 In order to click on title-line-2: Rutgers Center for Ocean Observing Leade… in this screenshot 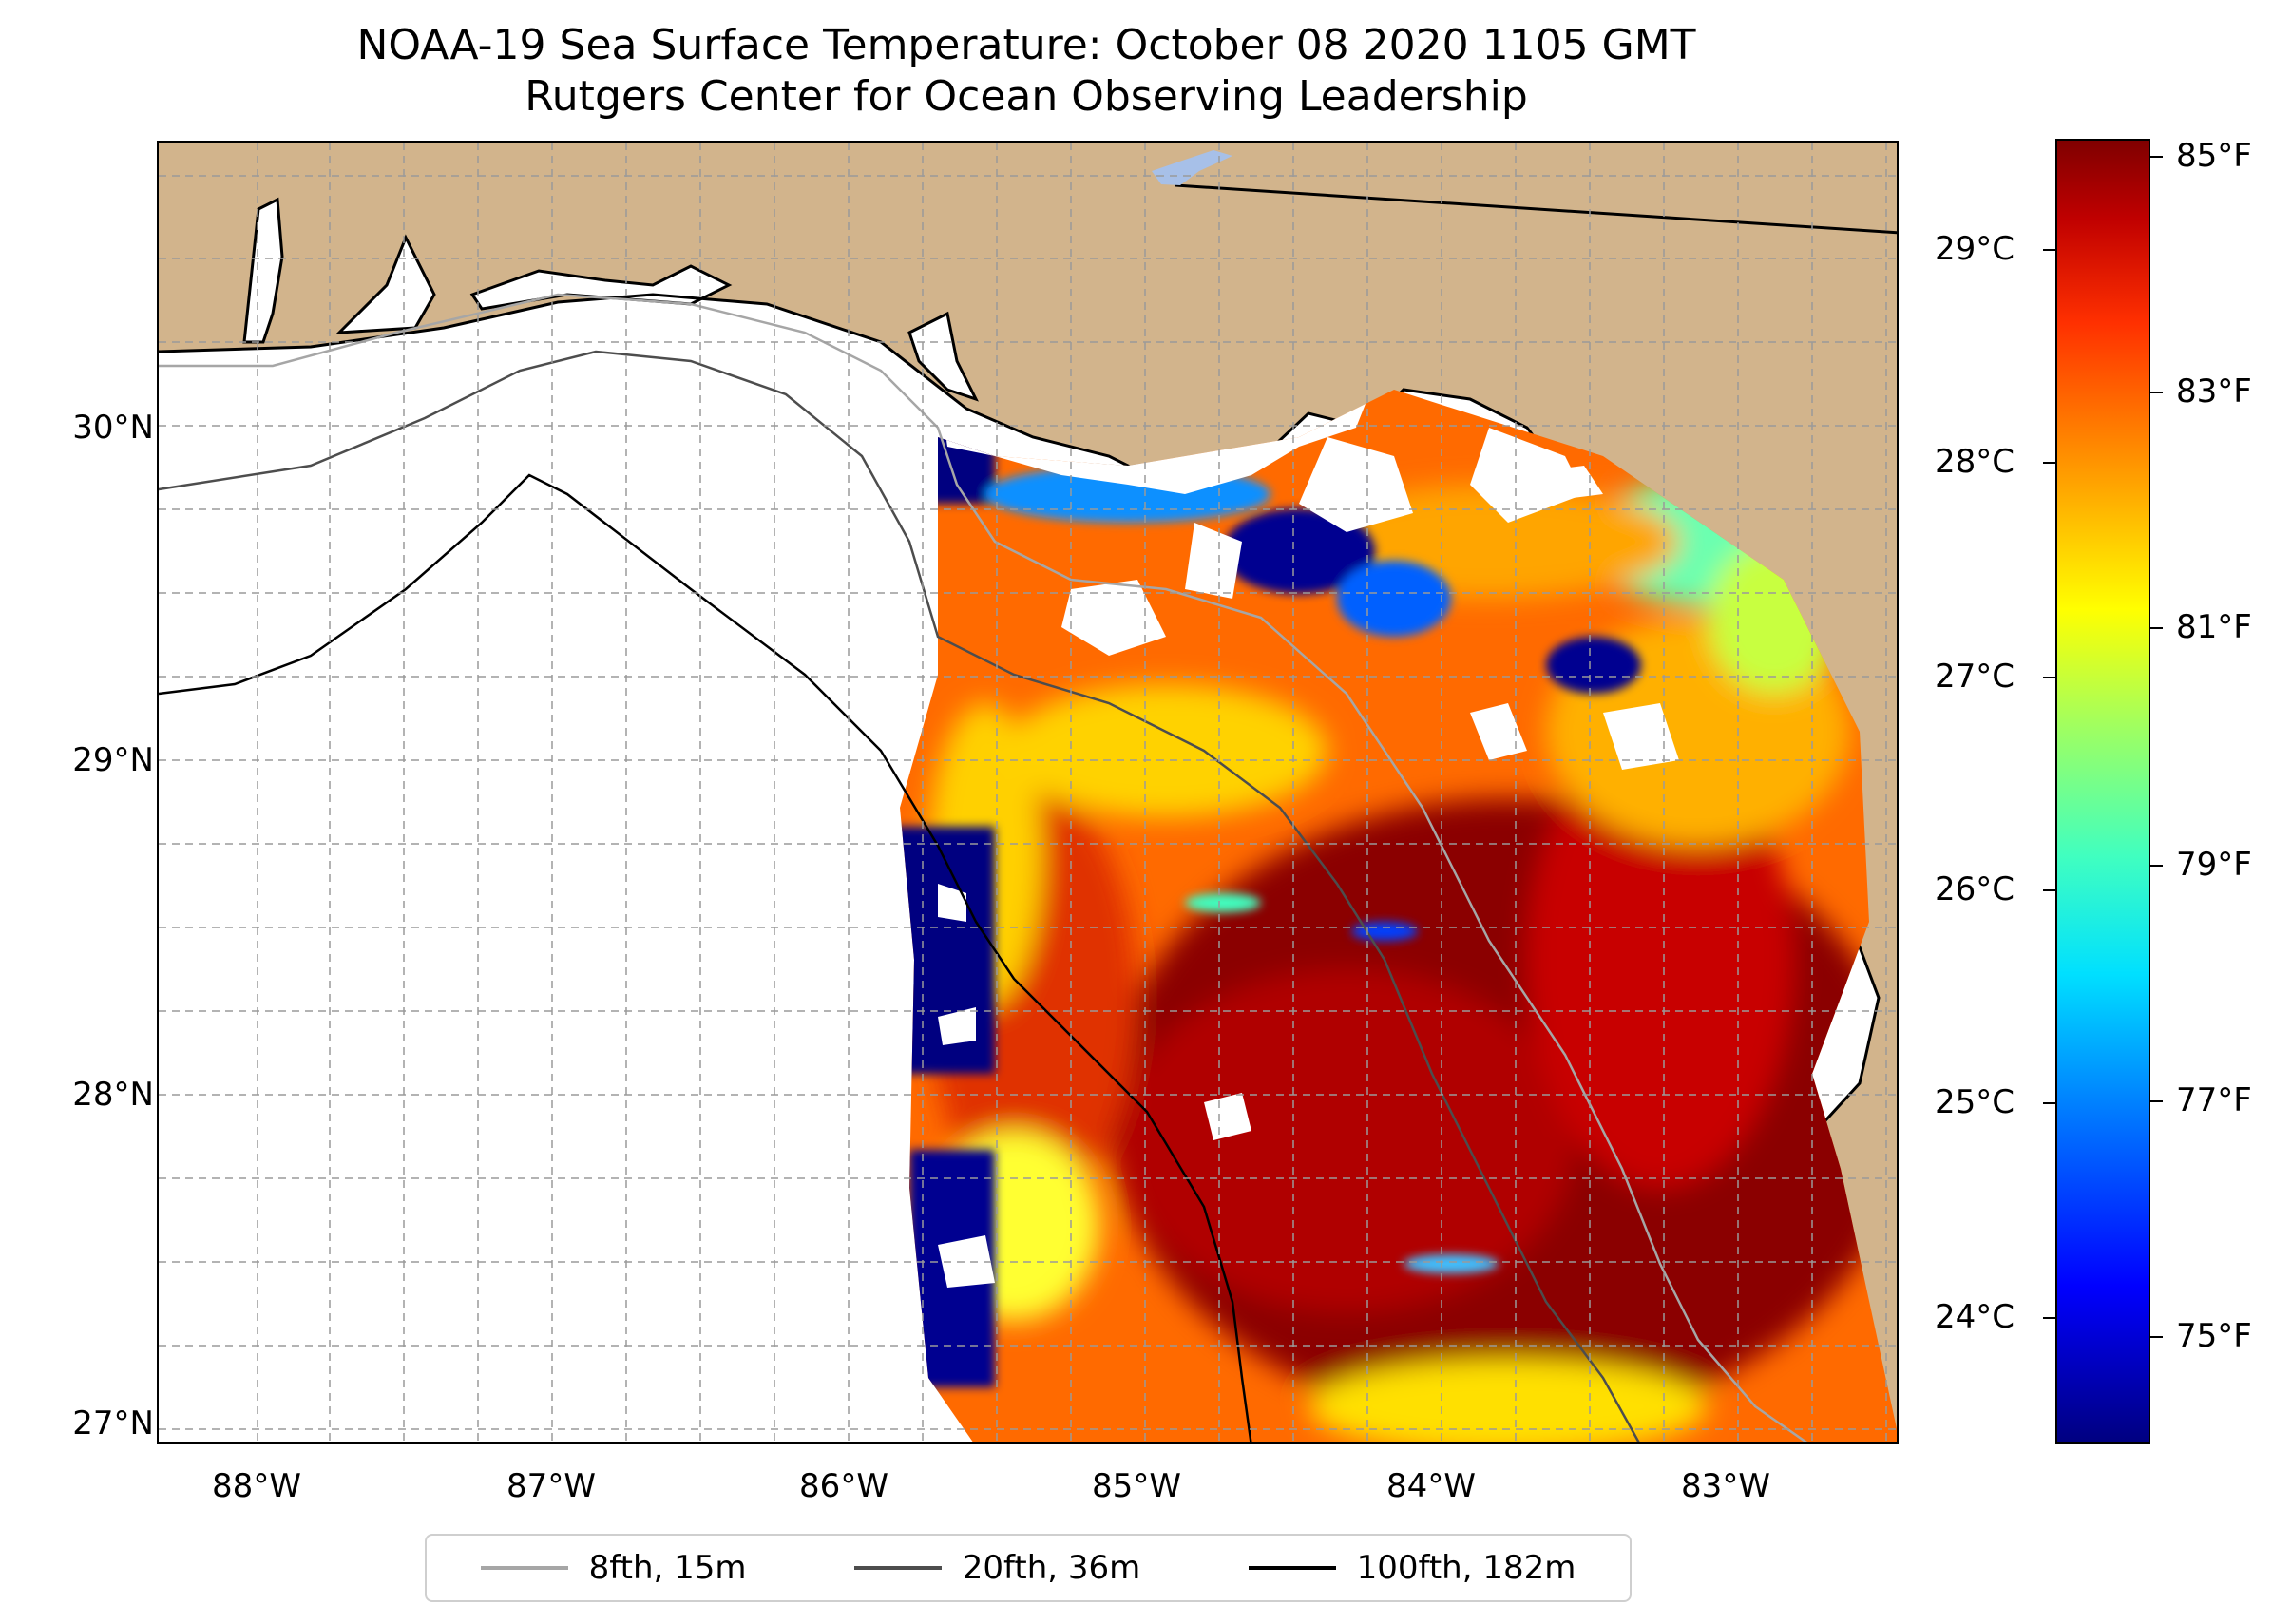, I will do `click(1026, 96)`.